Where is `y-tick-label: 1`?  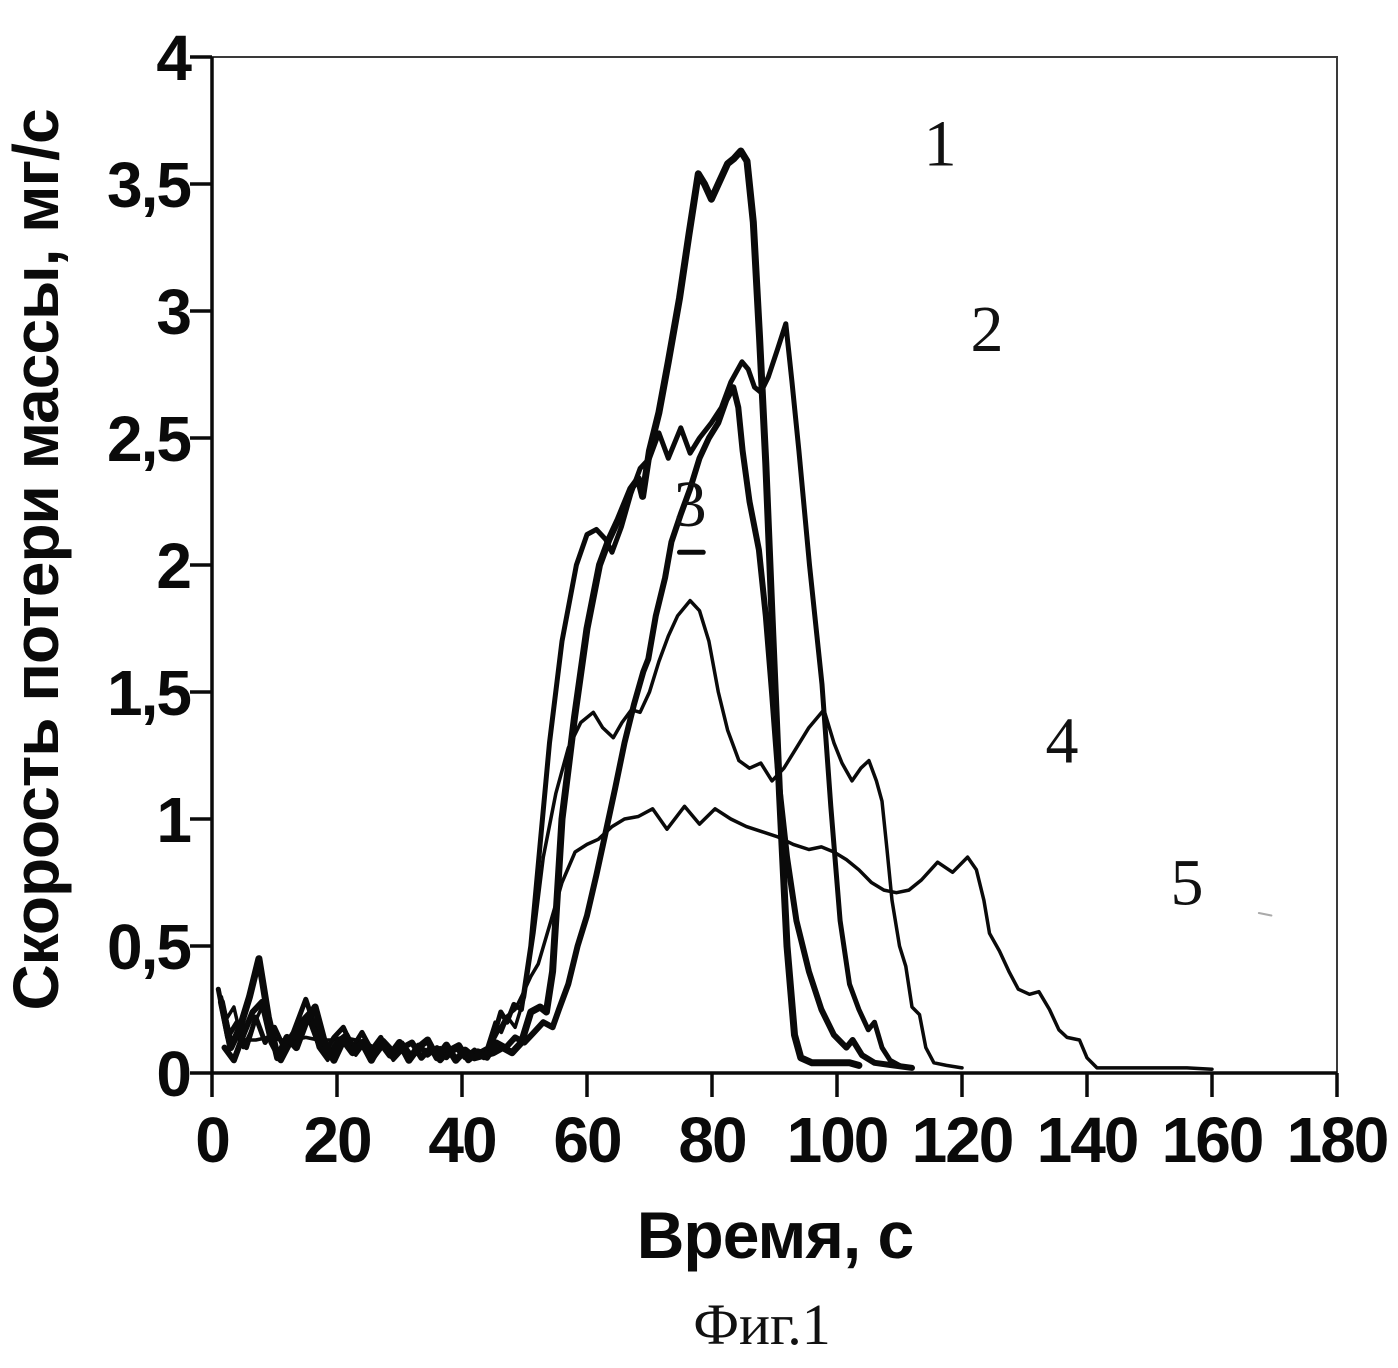
y-tick-label: 1 is located at coordinates (173, 820).